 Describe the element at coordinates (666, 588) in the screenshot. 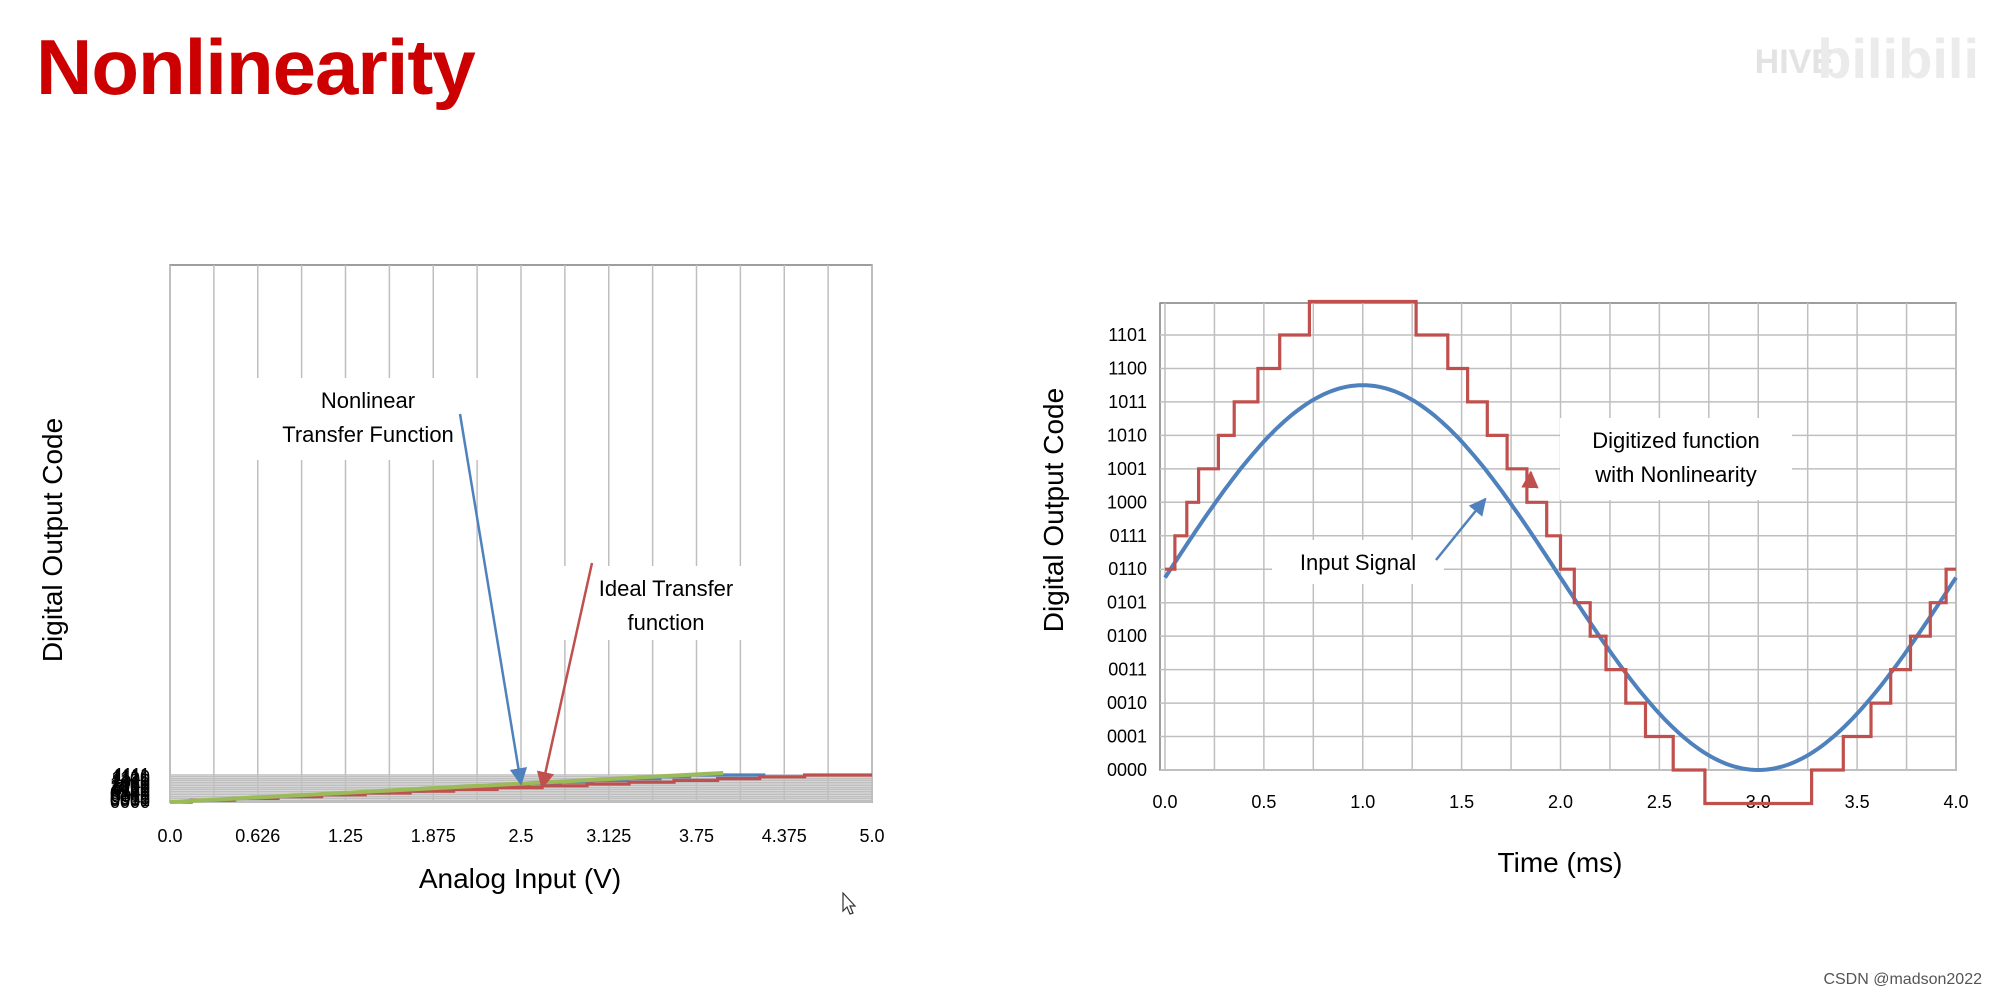

I see `annotation-text: Ideal Transfer` at that location.